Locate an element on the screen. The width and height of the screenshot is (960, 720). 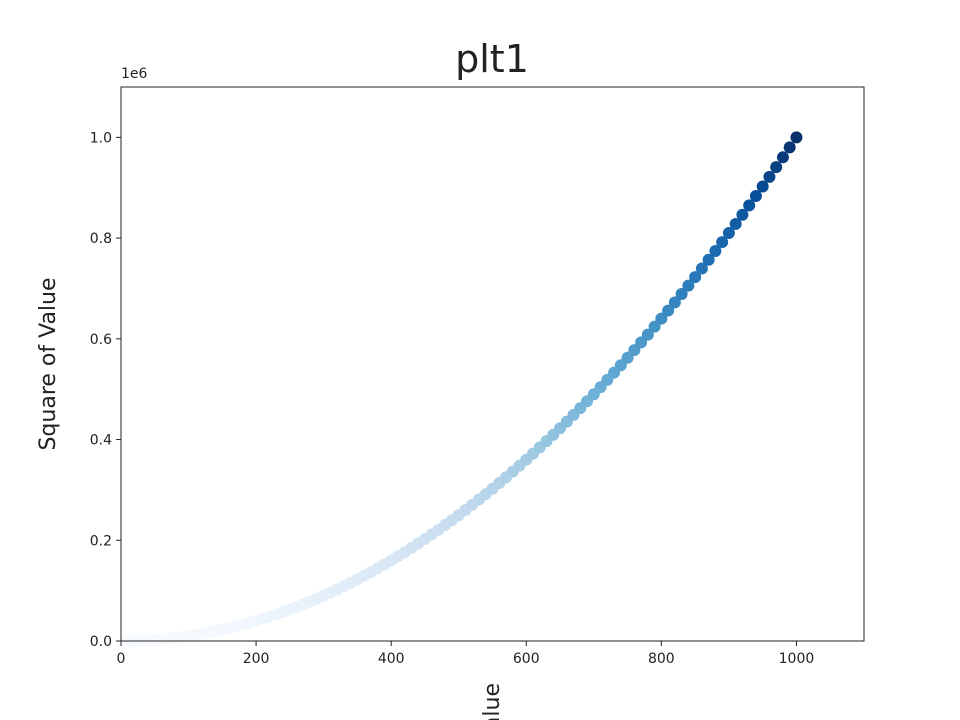
offset-label: 1e6 is located at coordinates (134, 74).